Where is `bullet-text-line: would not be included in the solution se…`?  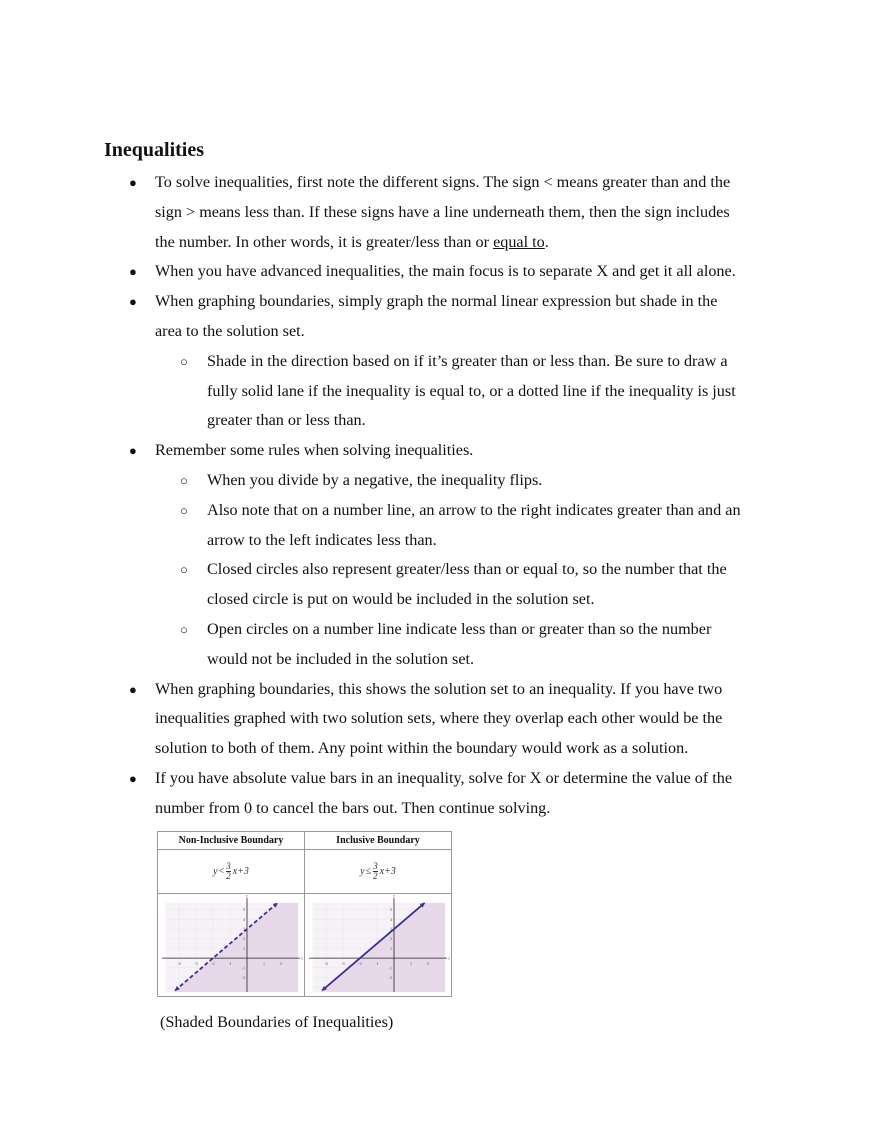 bullet-text-line: would not be included in the solution se… is located at coordinates (340, 659).